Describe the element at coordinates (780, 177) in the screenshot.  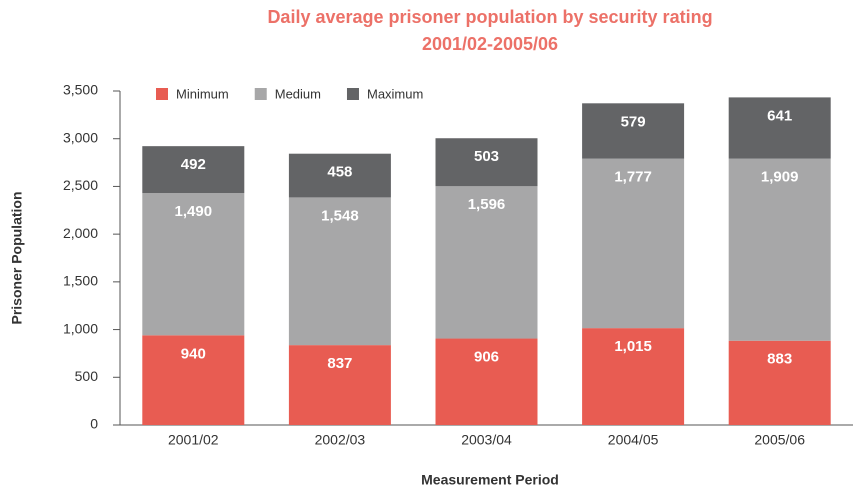
I see `value-label: 1,909` at that location.